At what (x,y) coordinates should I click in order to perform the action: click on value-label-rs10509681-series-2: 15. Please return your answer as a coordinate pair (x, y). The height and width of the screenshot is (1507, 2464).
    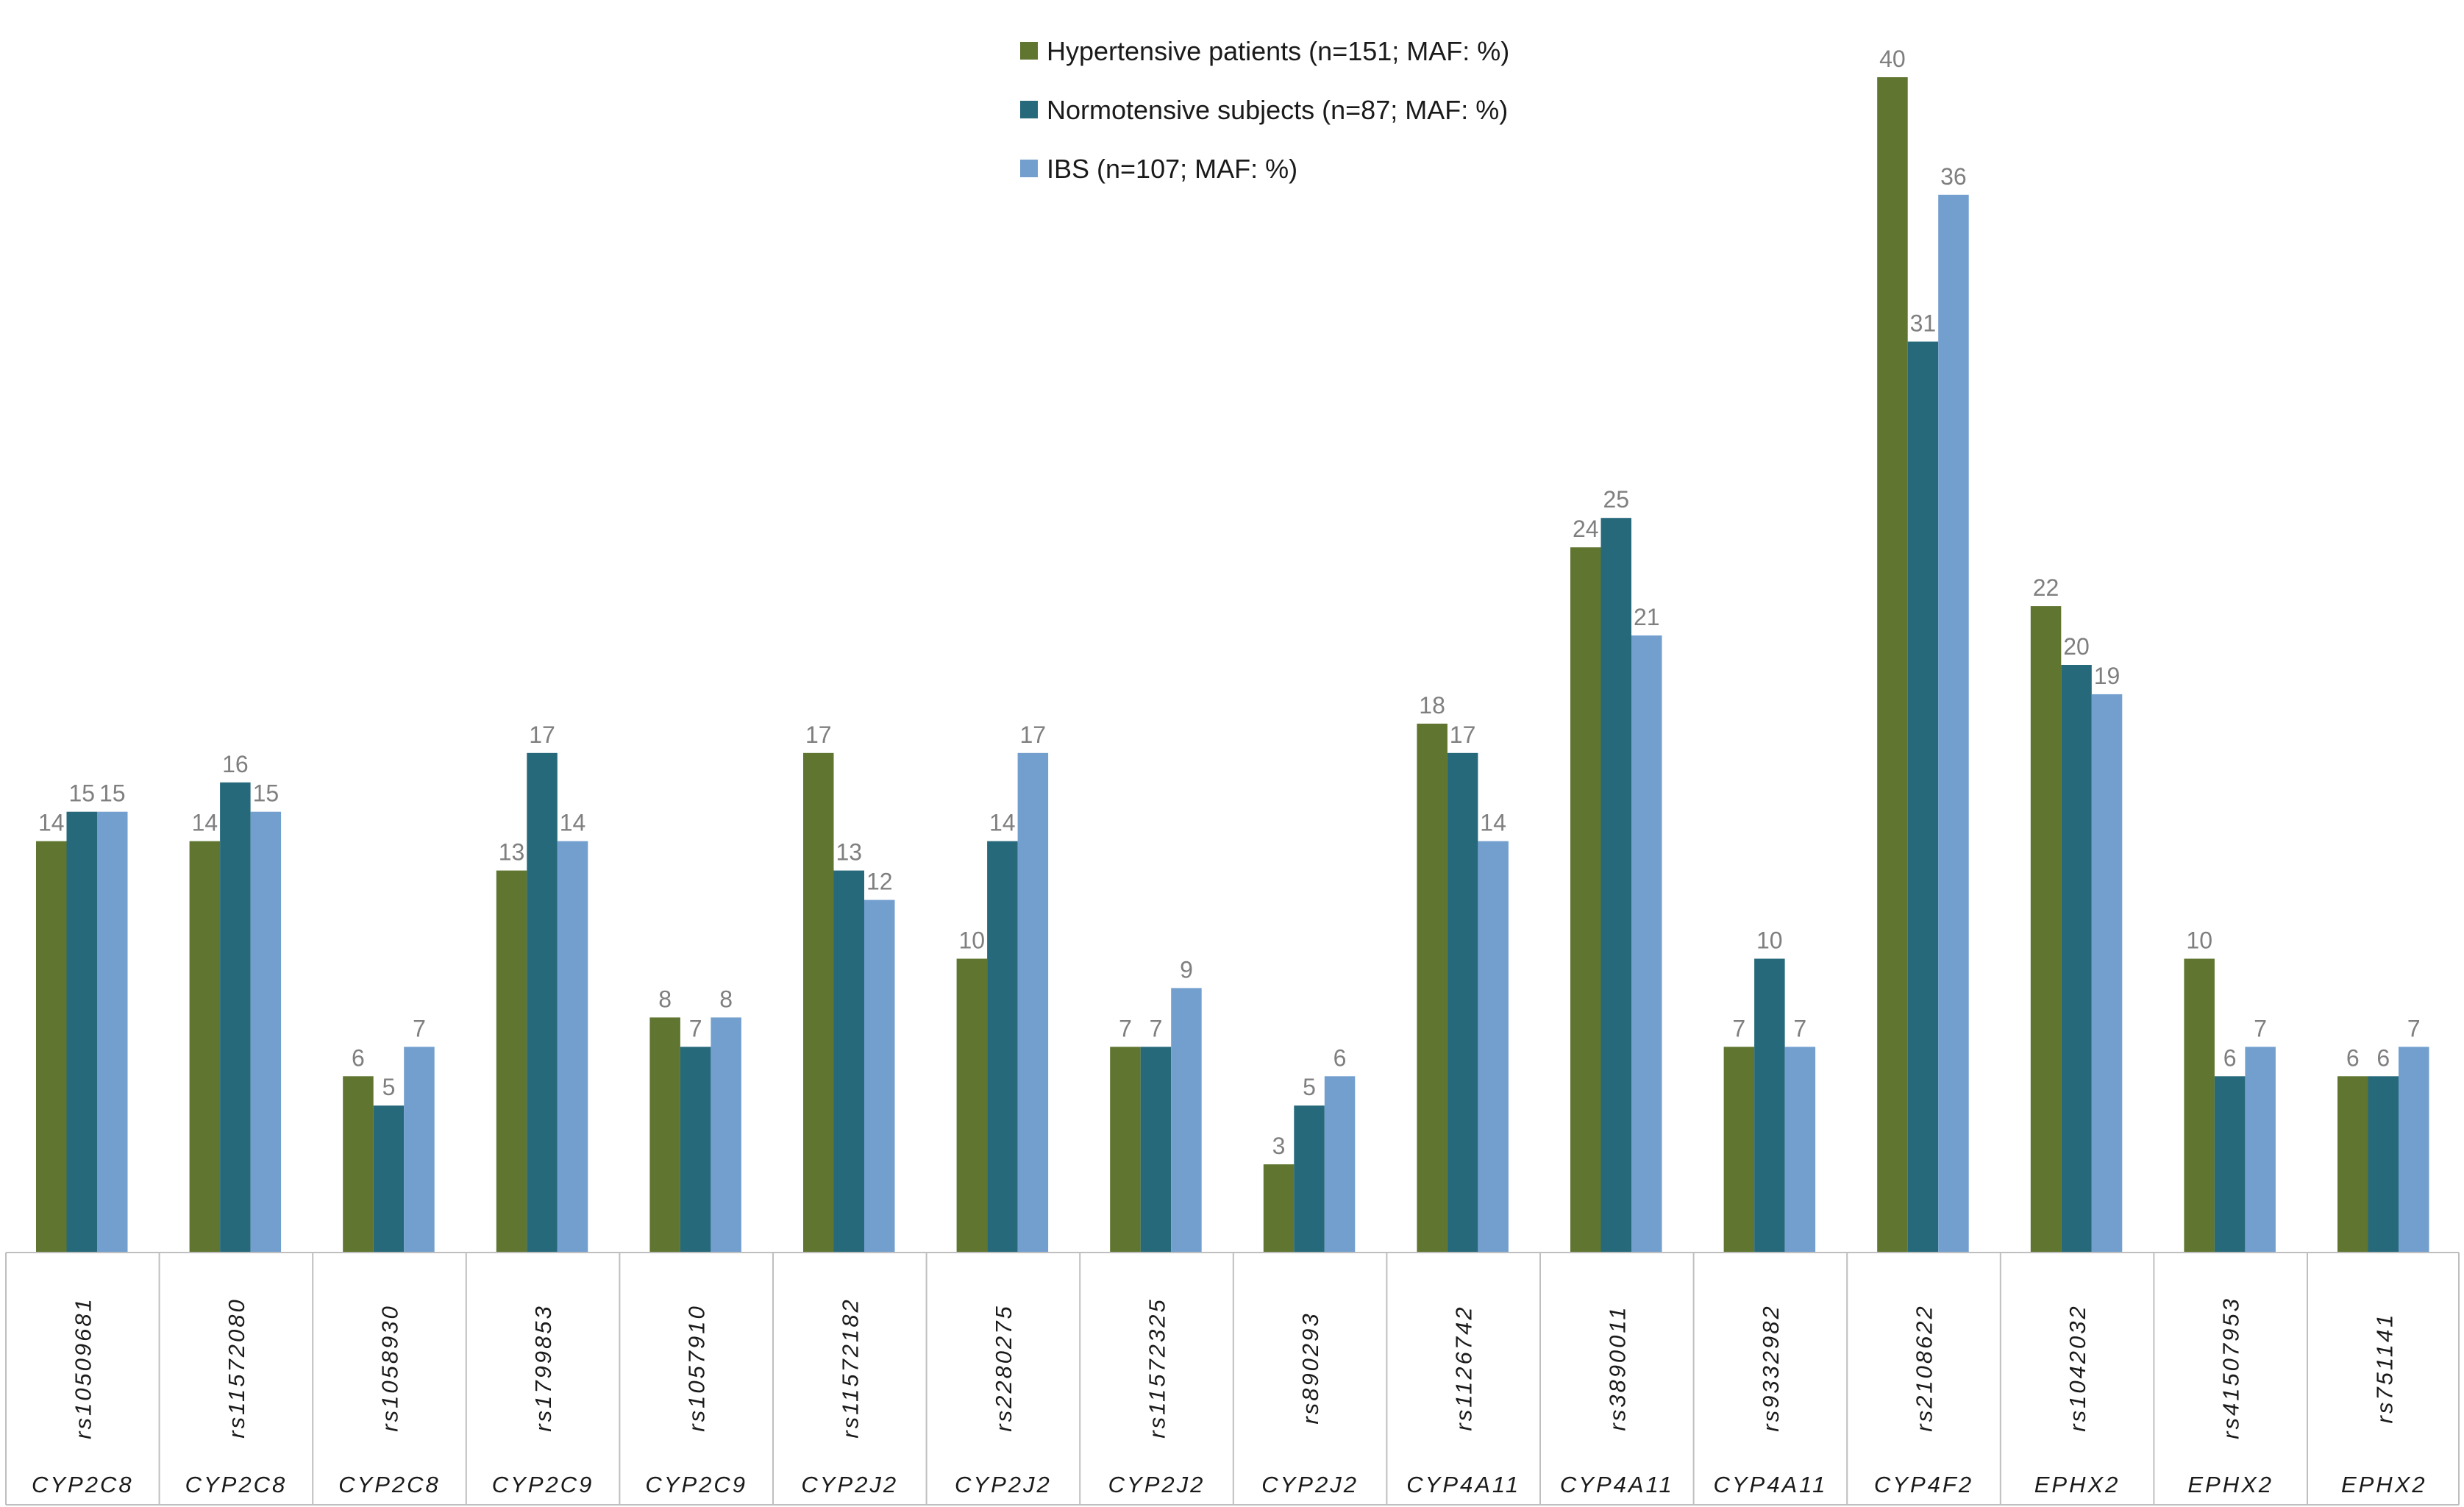
    Looking at the image, I should click on (82, 794).